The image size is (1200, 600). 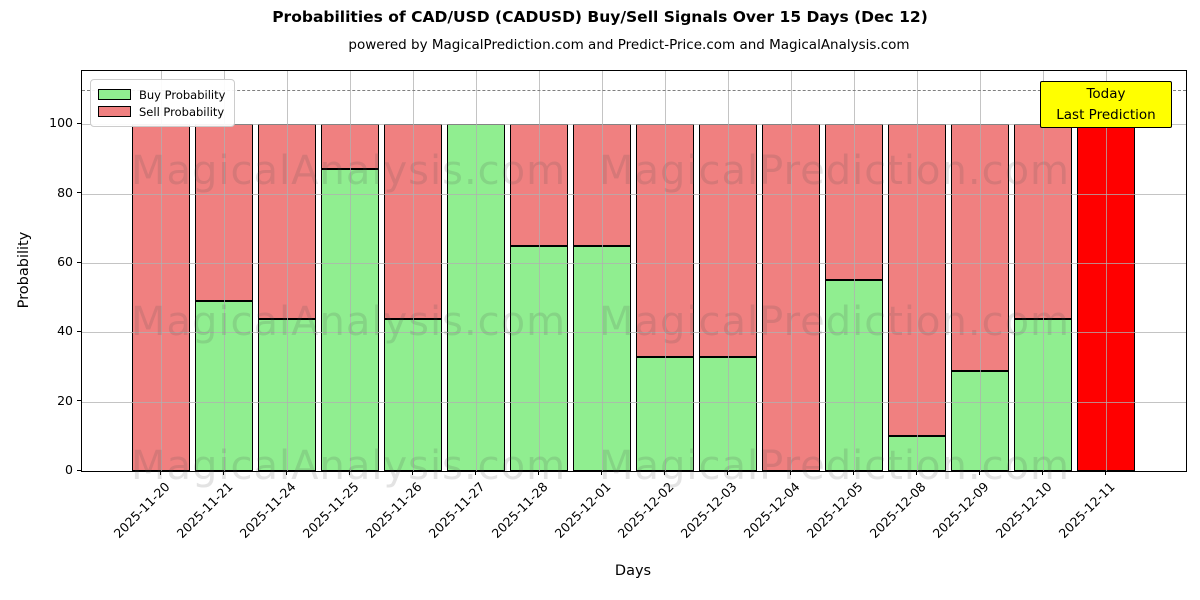 I want to click on today-annotation-line2: Last Prediction, so click(x=1106, y=115).